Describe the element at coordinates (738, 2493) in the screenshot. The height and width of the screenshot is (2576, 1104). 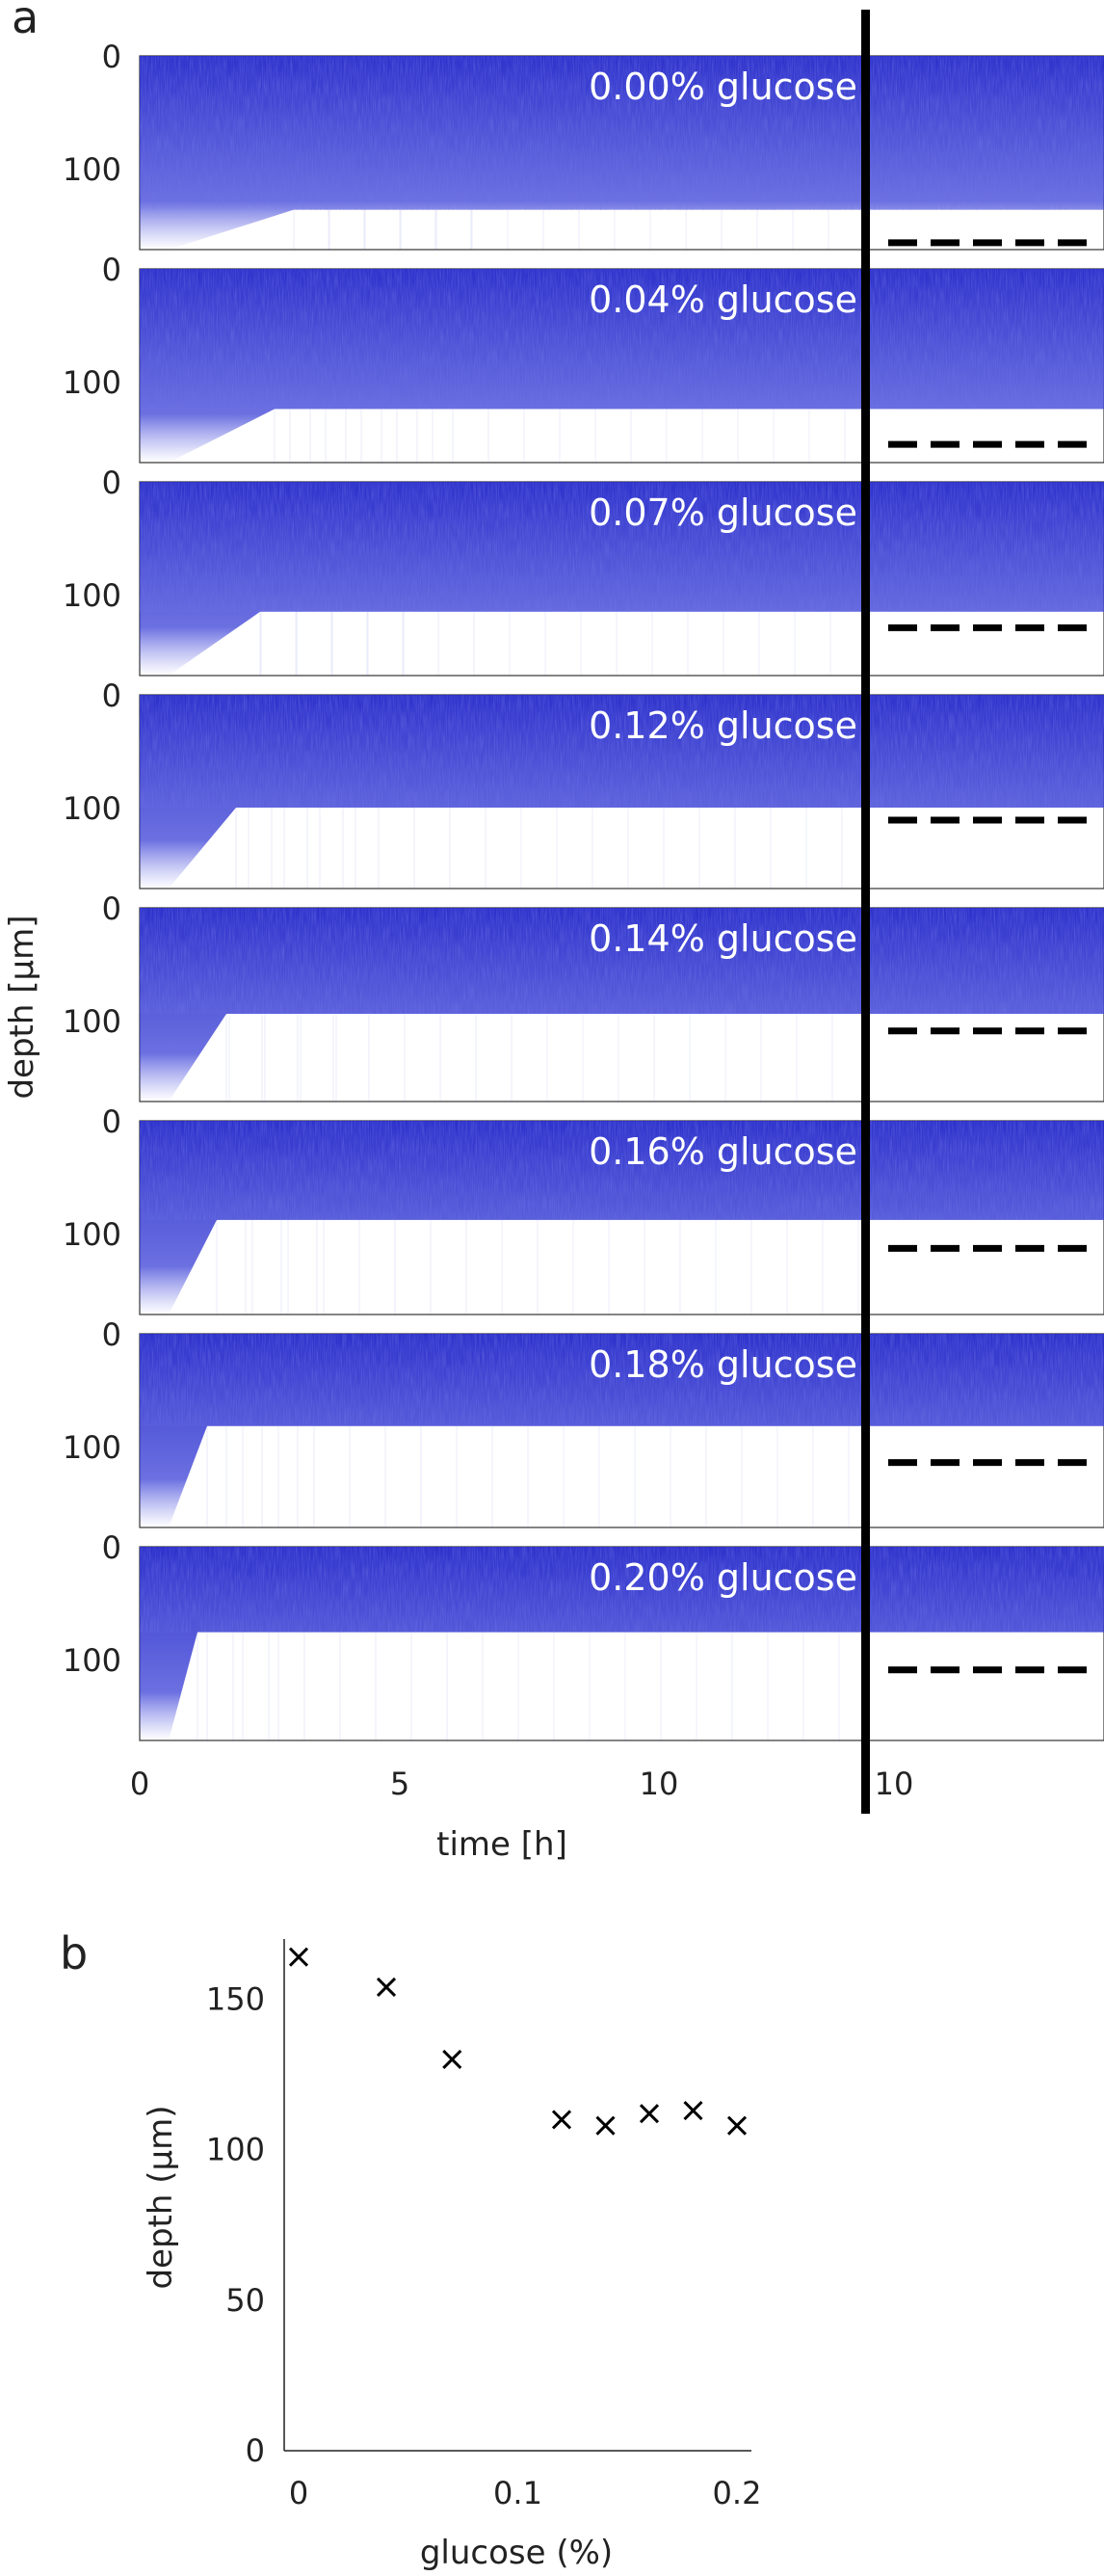
I see `x-tick-label: 0.2` at that location.